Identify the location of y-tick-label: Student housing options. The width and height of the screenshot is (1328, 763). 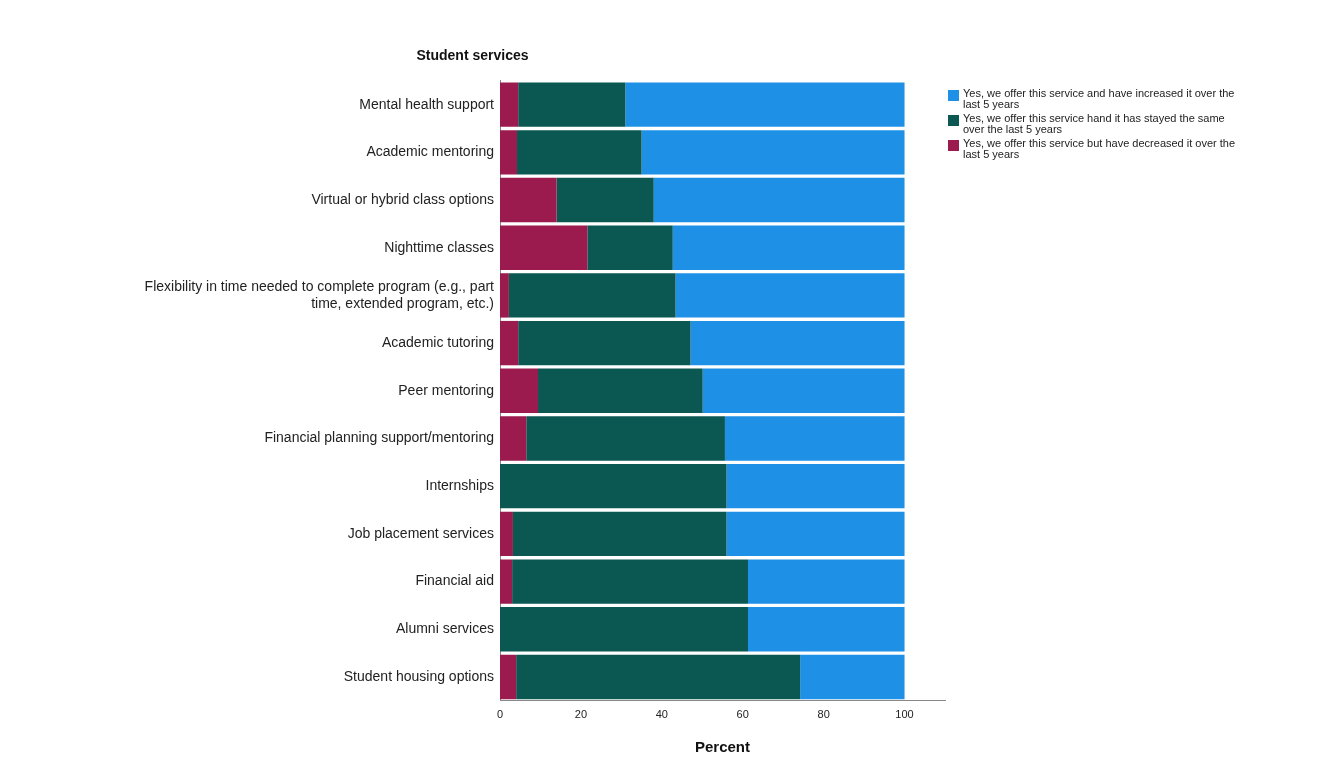
(418, 675).